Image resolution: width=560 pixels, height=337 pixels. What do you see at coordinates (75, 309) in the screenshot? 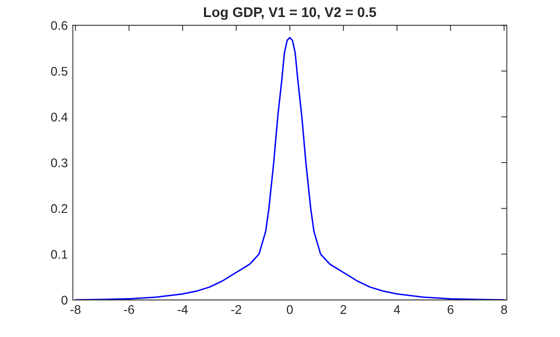
I see `x-tick-label: -8` at bounding box center [75, 309].